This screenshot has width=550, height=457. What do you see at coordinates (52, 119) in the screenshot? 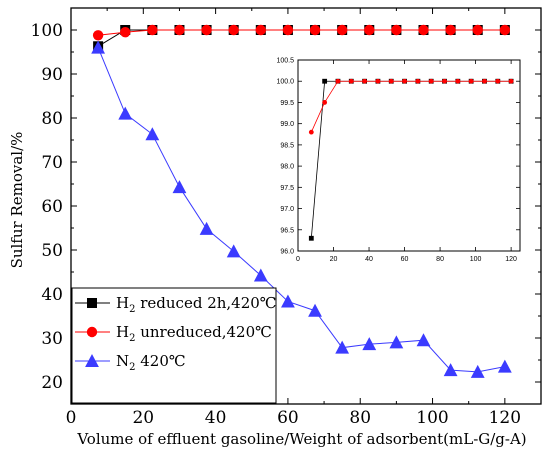
I see `y-tick-label: 80` at bounding box center [52, 119].